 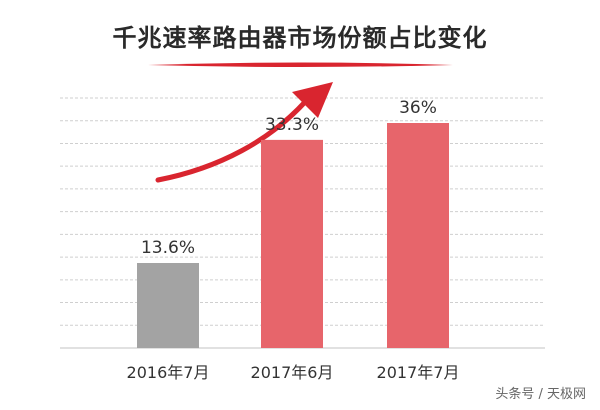 I want to click on watermark: 头条号 / 天极网, so click(x=540, y=394).